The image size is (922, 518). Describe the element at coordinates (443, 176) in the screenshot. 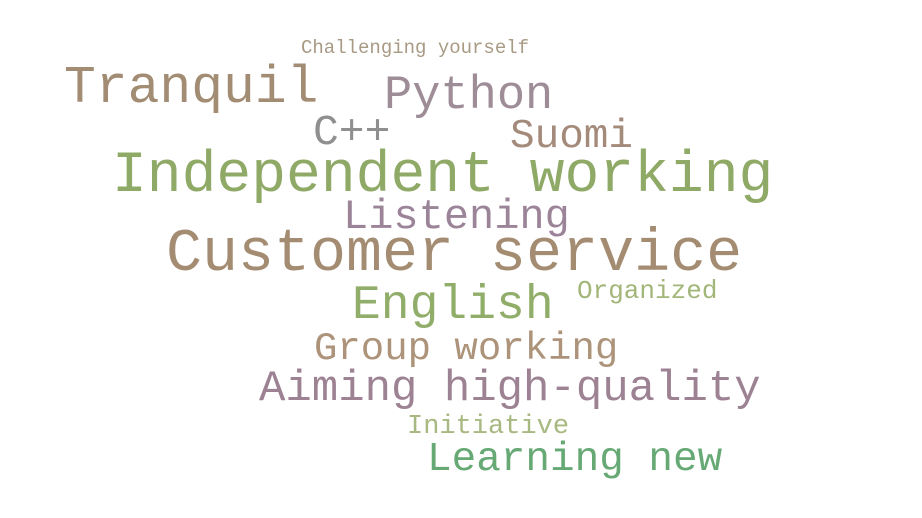

I see `word-independent-working: Independent working` at that location.